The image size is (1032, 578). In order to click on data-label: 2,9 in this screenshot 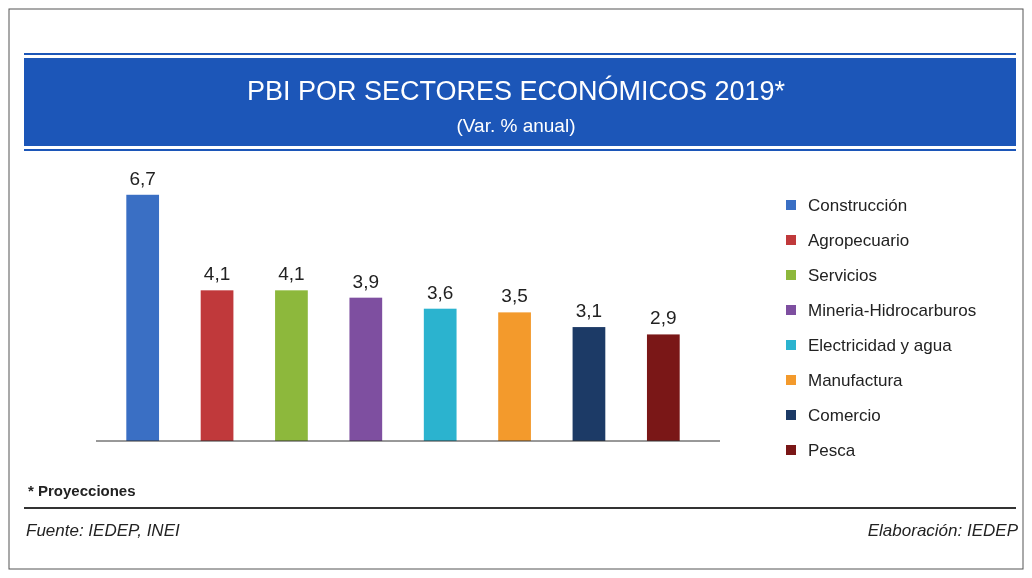, I will do `click(663, 318)`.